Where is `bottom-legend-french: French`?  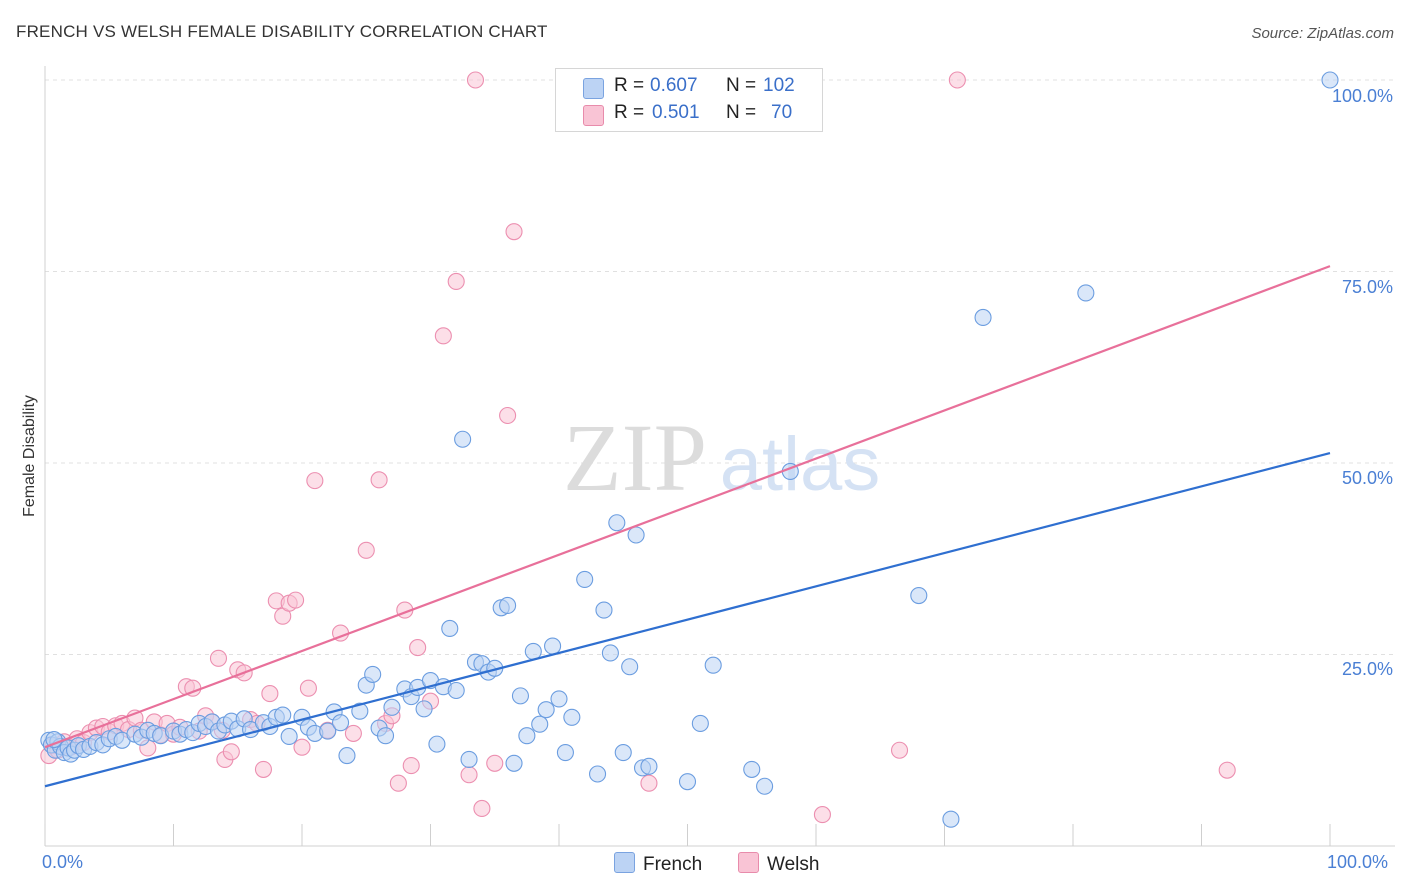 bottom-legend-french: French is located at coordinates (658, 864).